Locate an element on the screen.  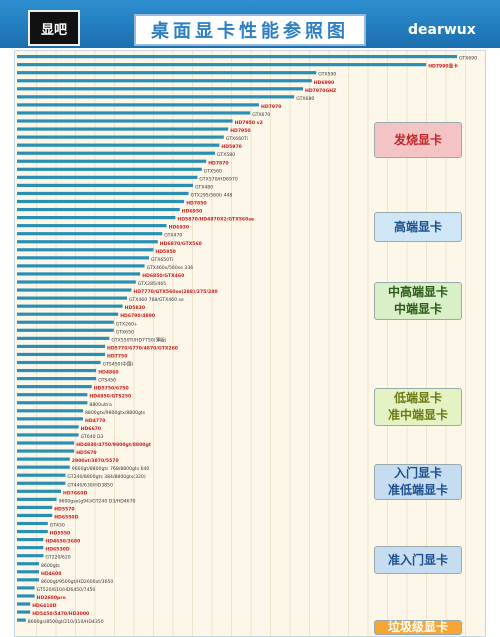
bar-label: HD6790/4890 is located at coordinates (137, 316).